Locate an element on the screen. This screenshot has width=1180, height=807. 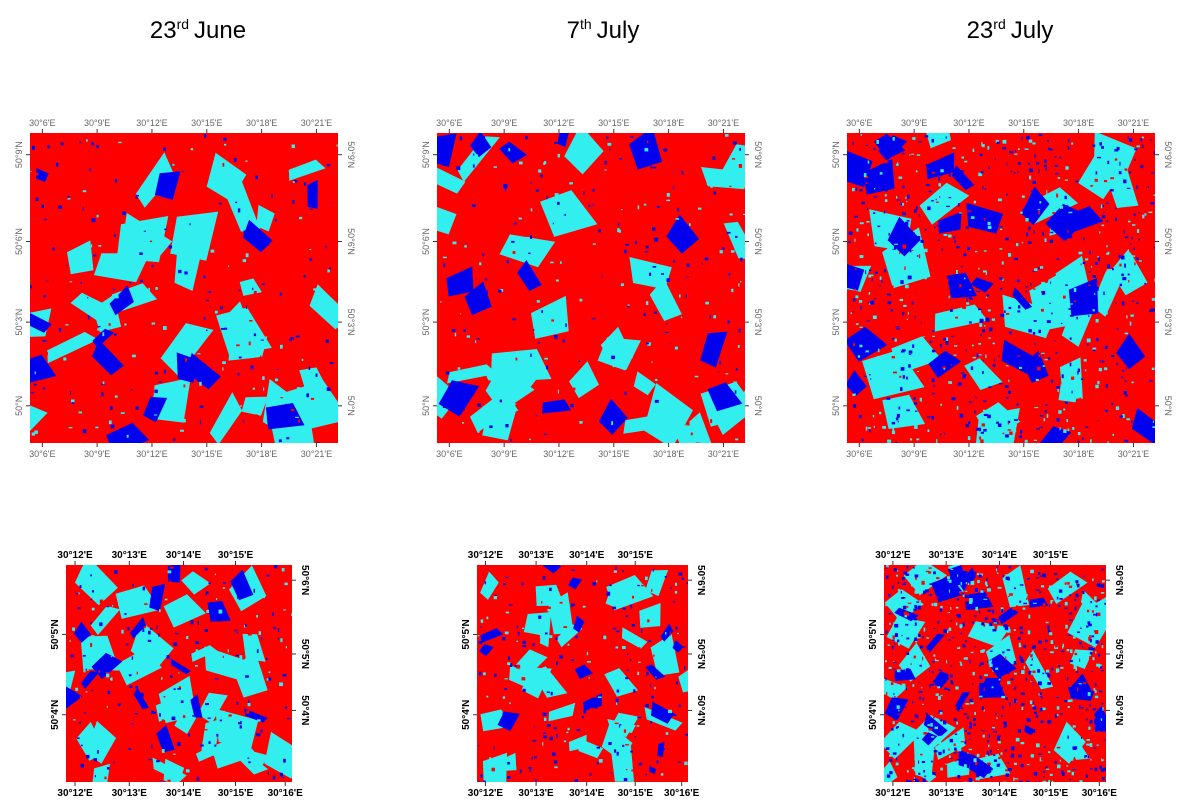
x-tick-label: 30°16'E is located at coordinates (286, 793).